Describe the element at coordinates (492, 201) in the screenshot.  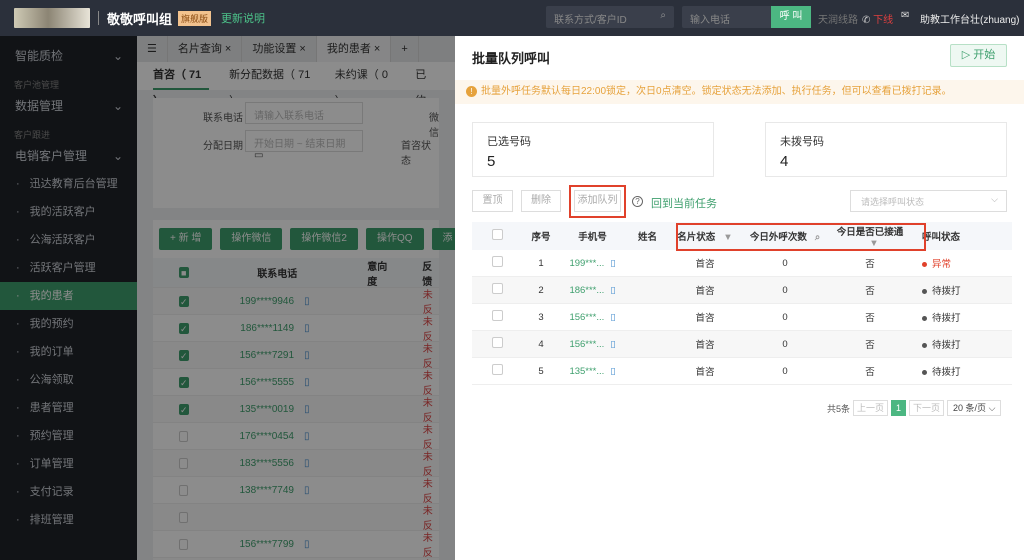
I see `pin-button: 置顶` at that location.